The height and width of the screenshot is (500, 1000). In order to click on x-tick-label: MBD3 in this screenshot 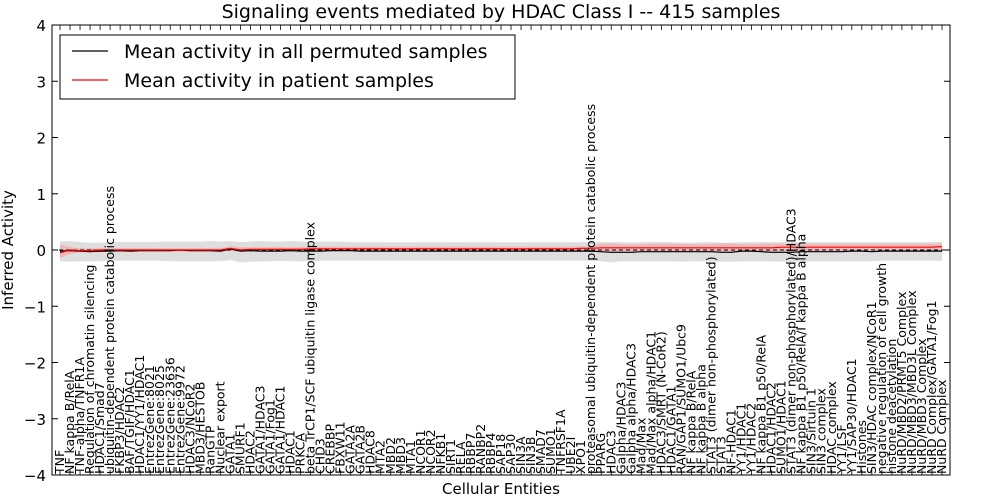, I will do `click(400, 455)`.